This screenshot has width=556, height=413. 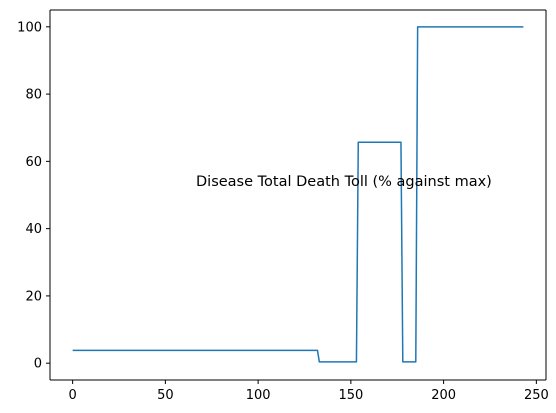 I want to click on y-tick-label: 20, so click(x=33, y=296).